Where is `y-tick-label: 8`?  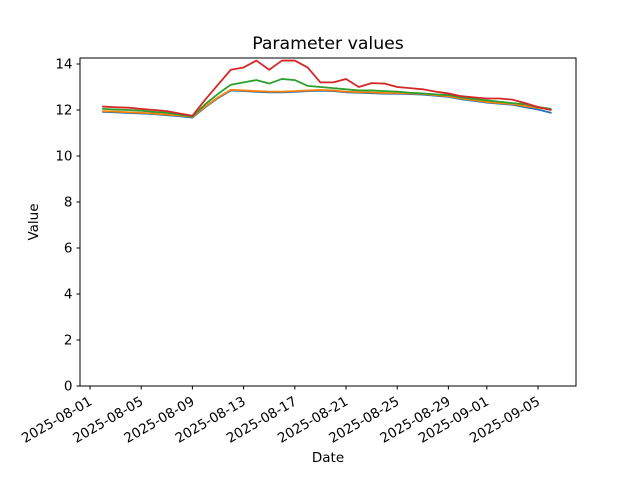
y-tick-label: 8 is located at coordinates (68, 203).